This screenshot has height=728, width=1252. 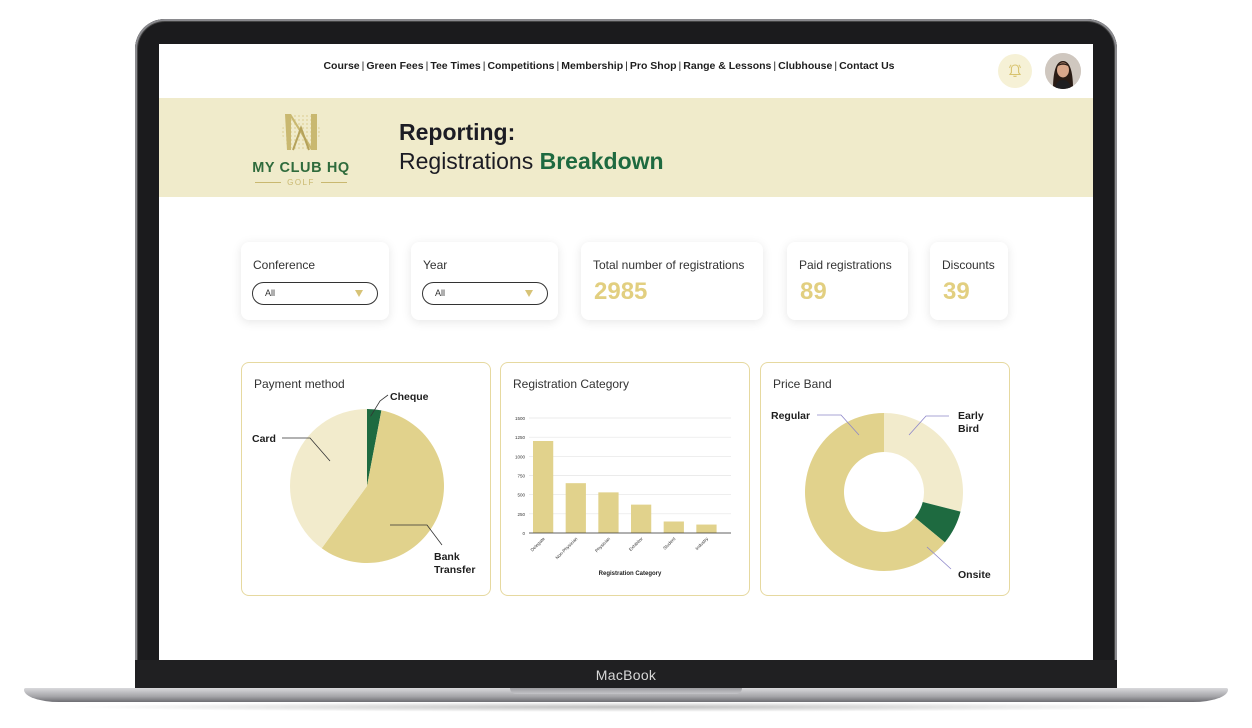 What do you see at coordinates (306, 449) in the screenshot?
I see `pie-leader-card` at bounding box center [306, 449].